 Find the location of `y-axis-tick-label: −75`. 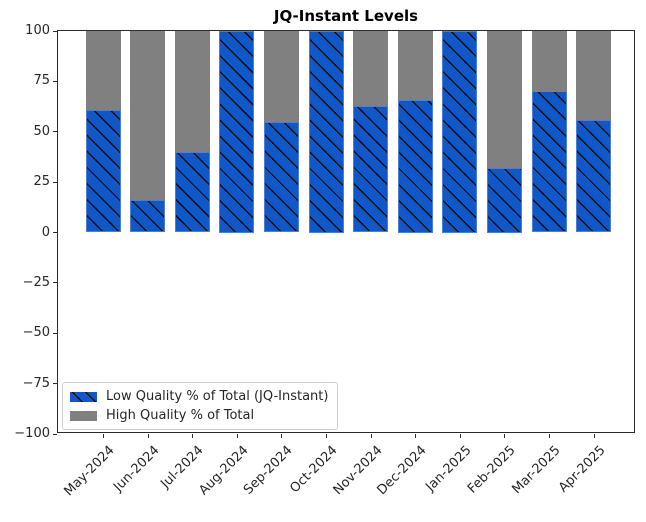

y-axis-tick-label: −75 is located at coordinates (36, 383).